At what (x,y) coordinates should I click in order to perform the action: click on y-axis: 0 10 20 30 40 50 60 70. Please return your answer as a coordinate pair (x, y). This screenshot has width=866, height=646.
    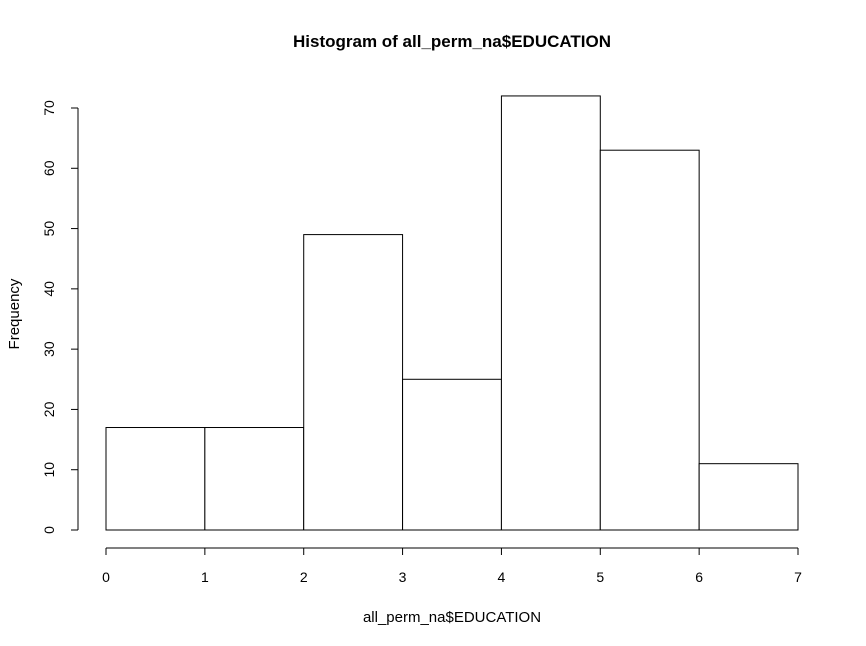
    Looking at the image, I should click on (60, 317).